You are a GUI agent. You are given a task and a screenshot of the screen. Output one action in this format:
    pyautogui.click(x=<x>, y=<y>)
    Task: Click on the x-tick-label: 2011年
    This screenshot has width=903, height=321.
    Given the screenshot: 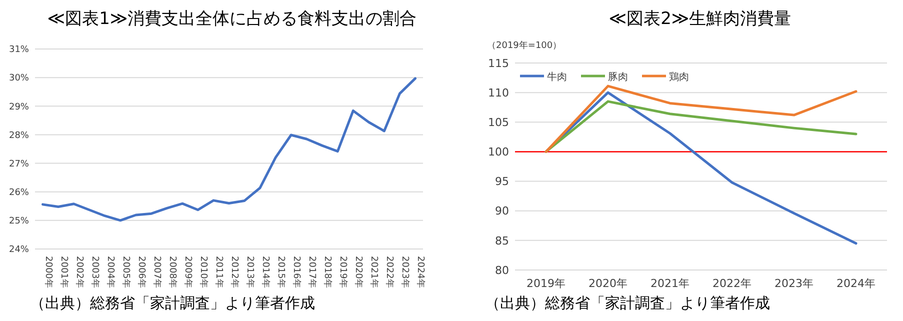 What is the action you would take?
    pyautogui.click(x=218, y=272)
    